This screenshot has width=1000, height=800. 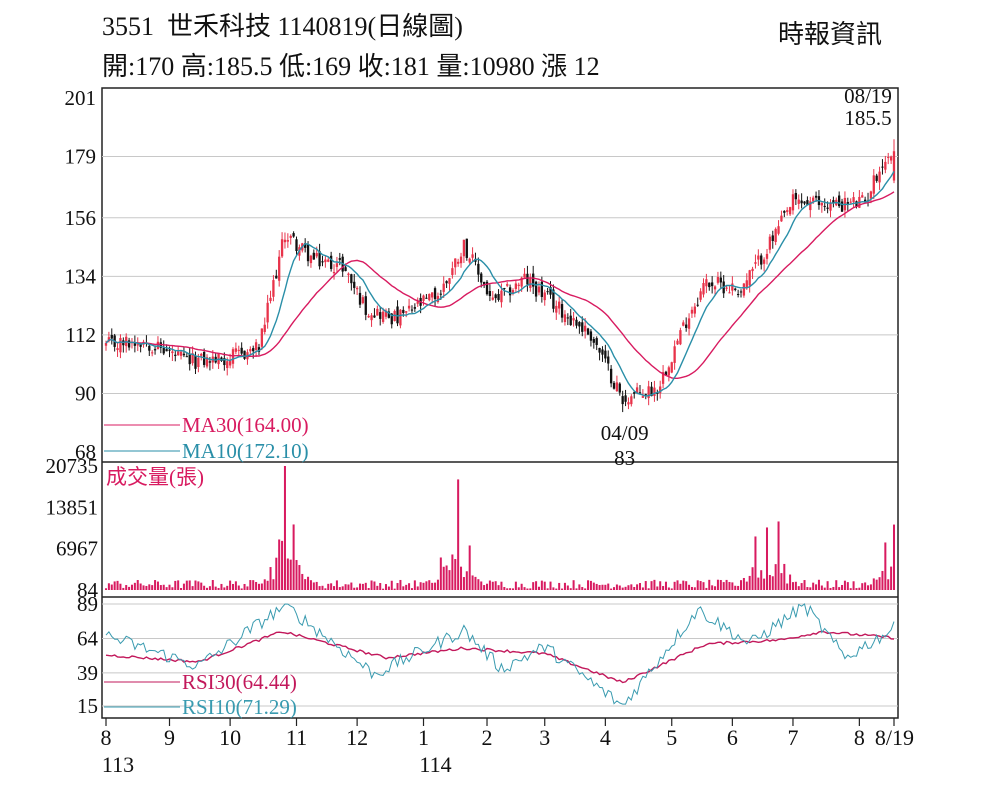 What do you see at coordinates (370, 26) in the screenshot?
I see `chart-date-title: 1140819(日線圖)` at bounding box center [370, 26].